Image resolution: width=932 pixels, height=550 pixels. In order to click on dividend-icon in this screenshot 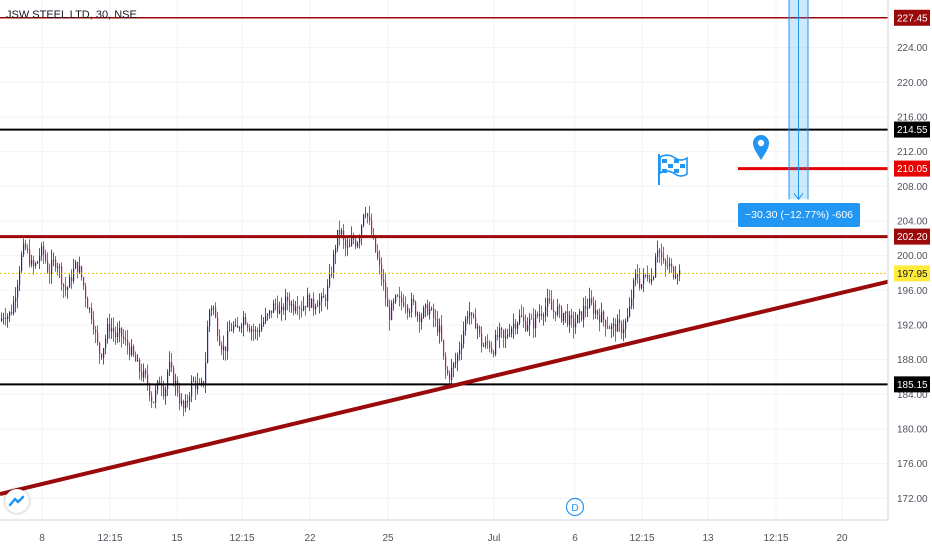, I will do `click(575, 507)`.